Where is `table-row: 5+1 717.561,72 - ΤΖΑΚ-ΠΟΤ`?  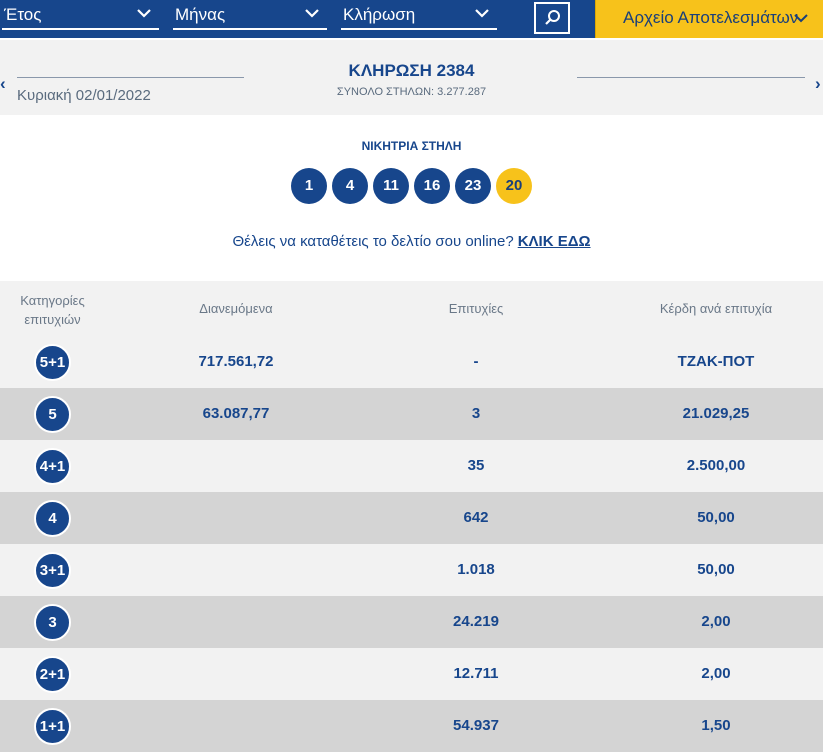 table-row: 5+1 717.561,72 - ΤΖΑΚ-ΠΟΤ is located at coordinates (411, 362).